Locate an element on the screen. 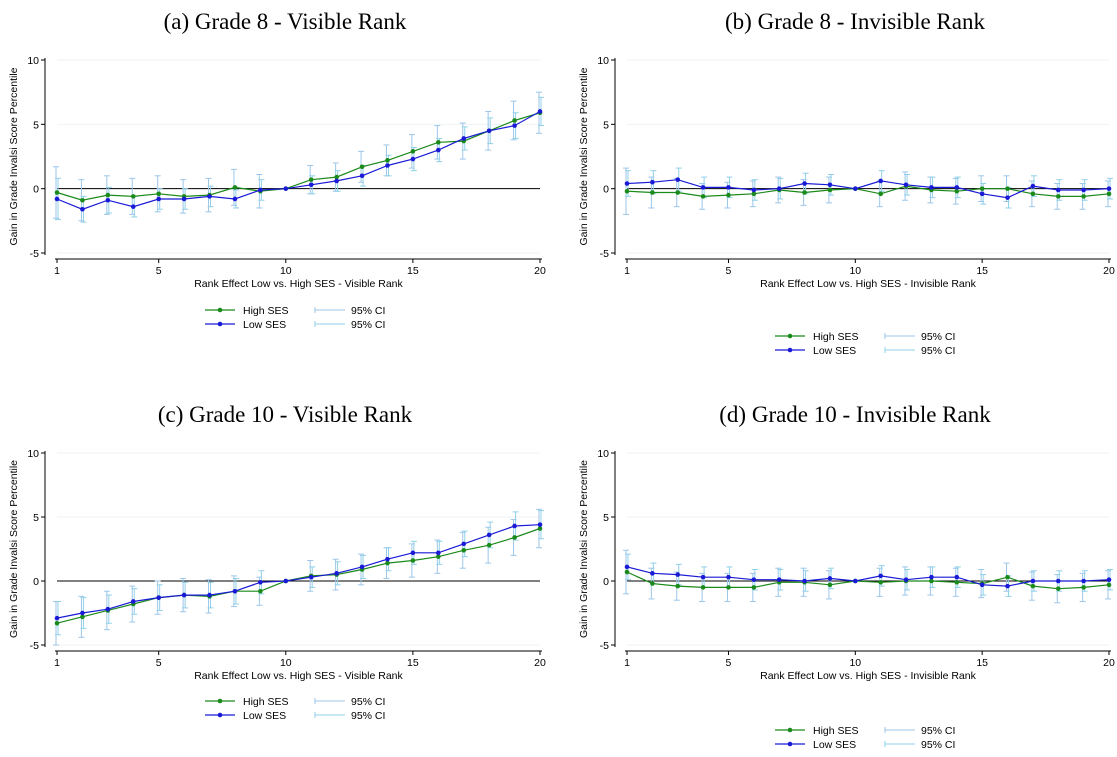 The height and width of the screenshot is (757, 1117). chart-title: (d) Grade 10 - Invisible Rank is located at coordinates (855, 414).